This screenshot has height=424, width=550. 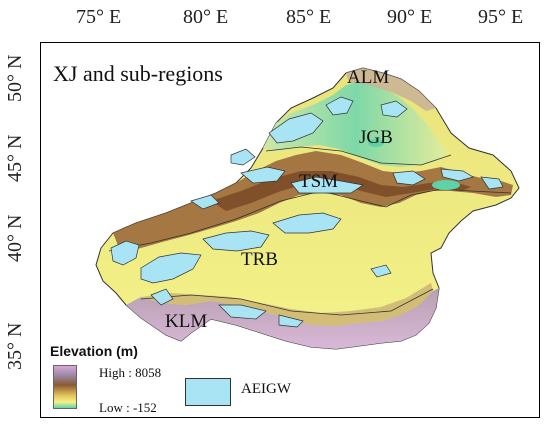 What do you see at coordinates (356, 124) in the screenshot?
I see `jgb-region` at bounding box center [356, 124].